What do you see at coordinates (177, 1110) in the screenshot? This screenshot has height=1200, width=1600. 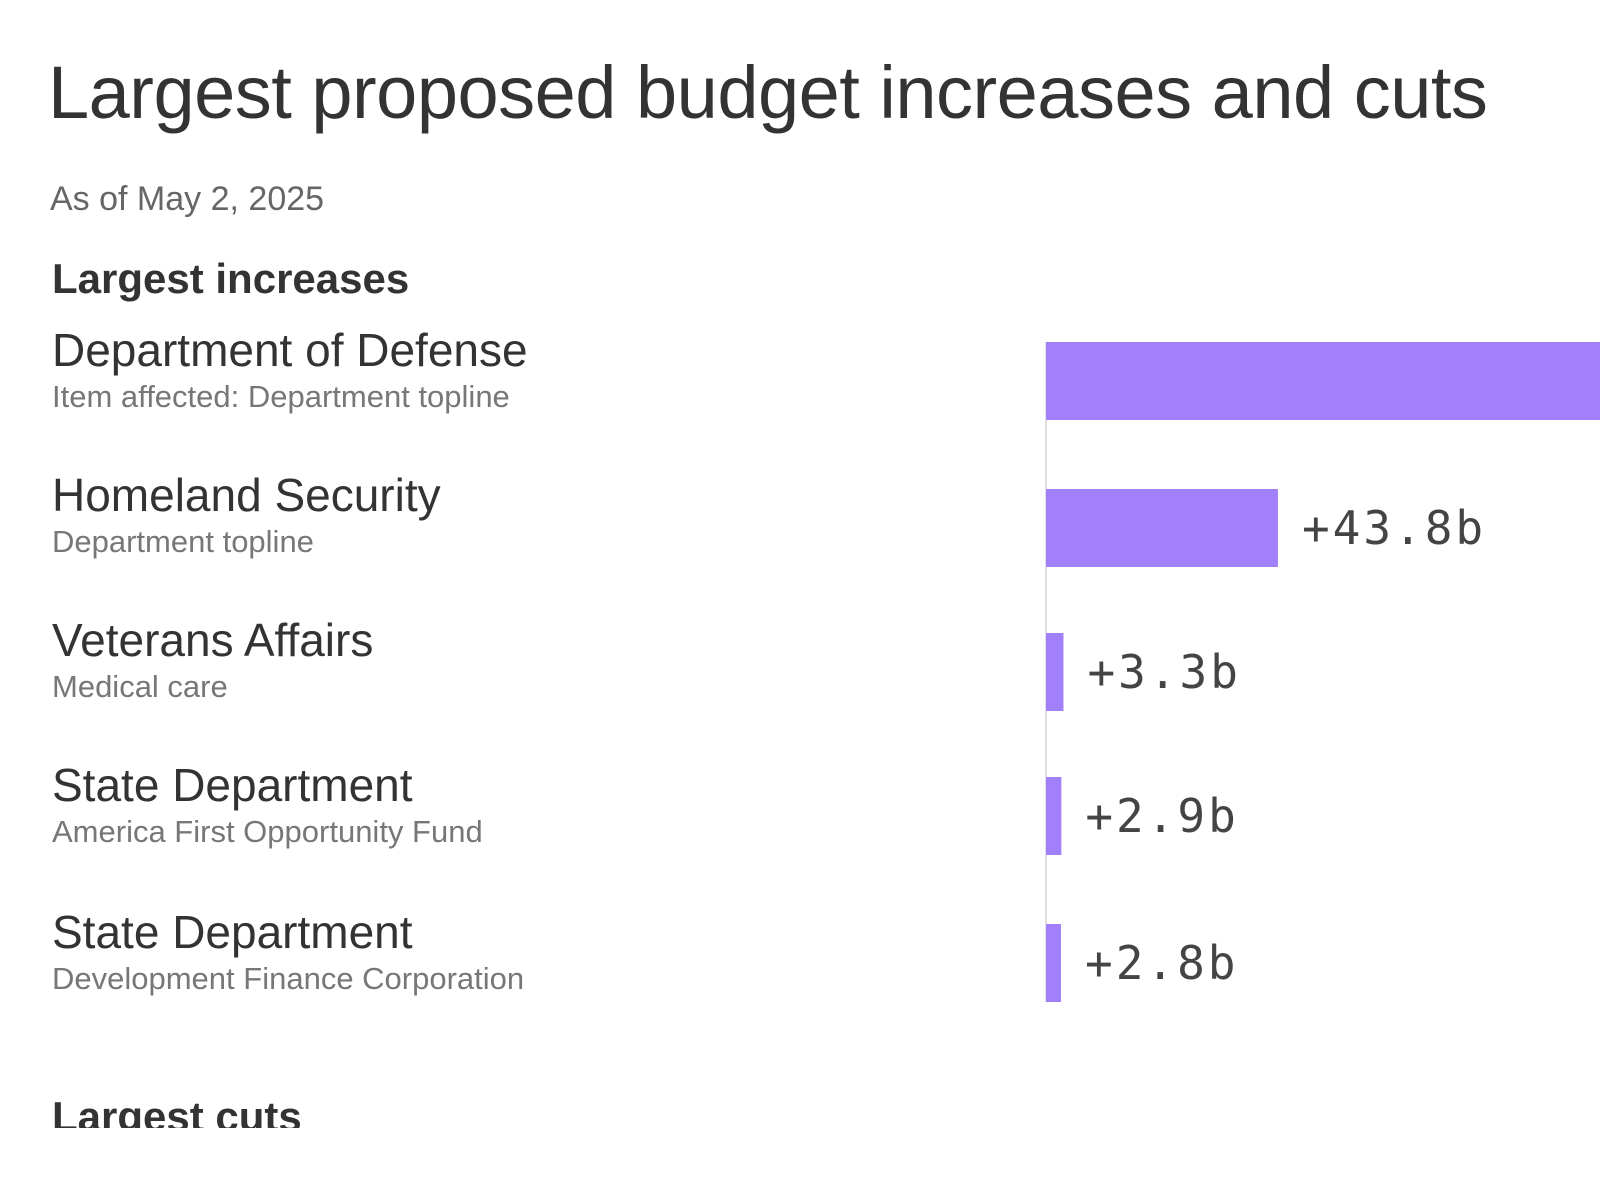 I see `section-label-cuts: Largest cuts` at bounding box center [177, 1110].